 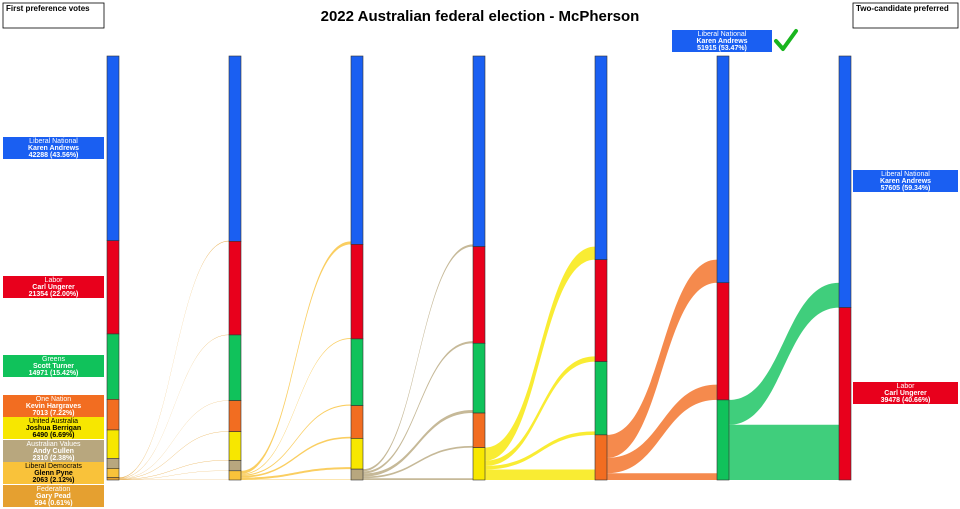 What do you see at coordinates (902, 8) in the screenshot?
I see `right-heading: Two-candidate preferred` at bounding box center [902, 8].